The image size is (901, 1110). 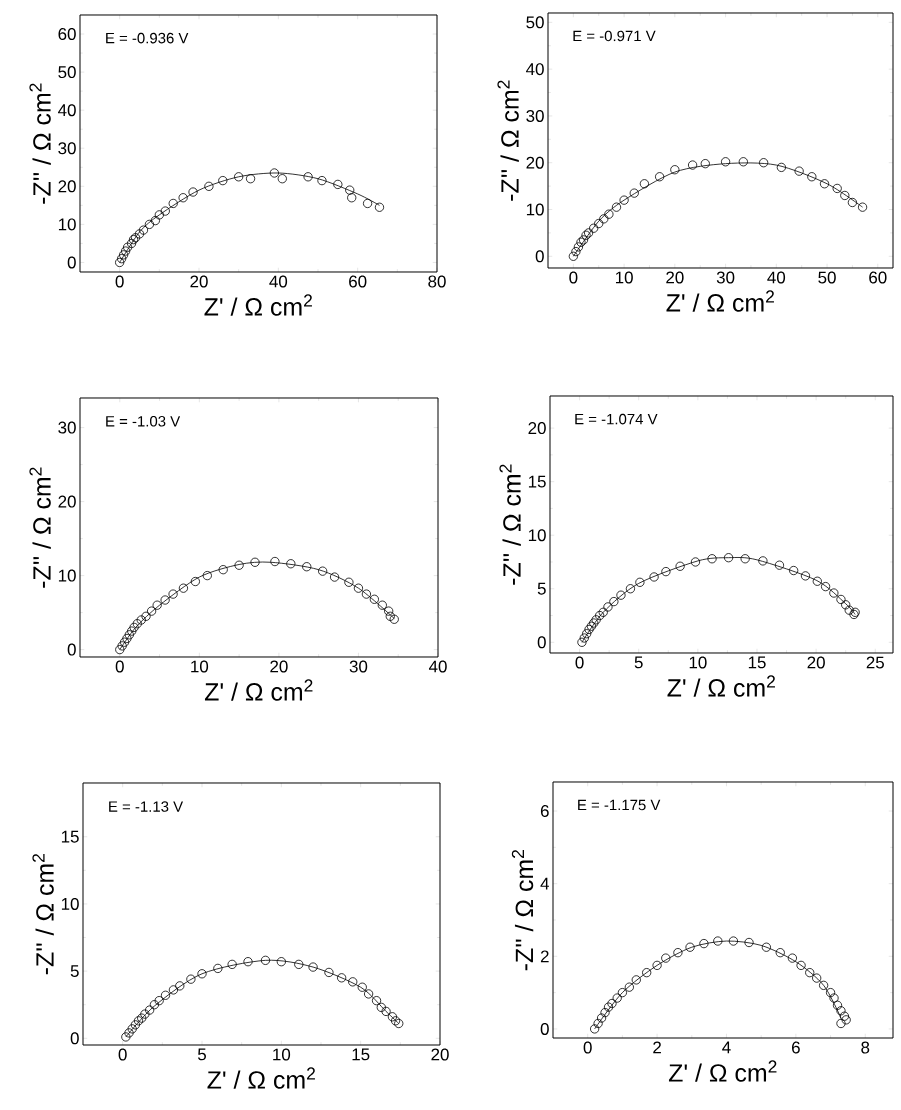 What do you see at coordinates (67, 72) in the screenshot?
I see `y-tick-label: 50` at bounding box center [67, 72].